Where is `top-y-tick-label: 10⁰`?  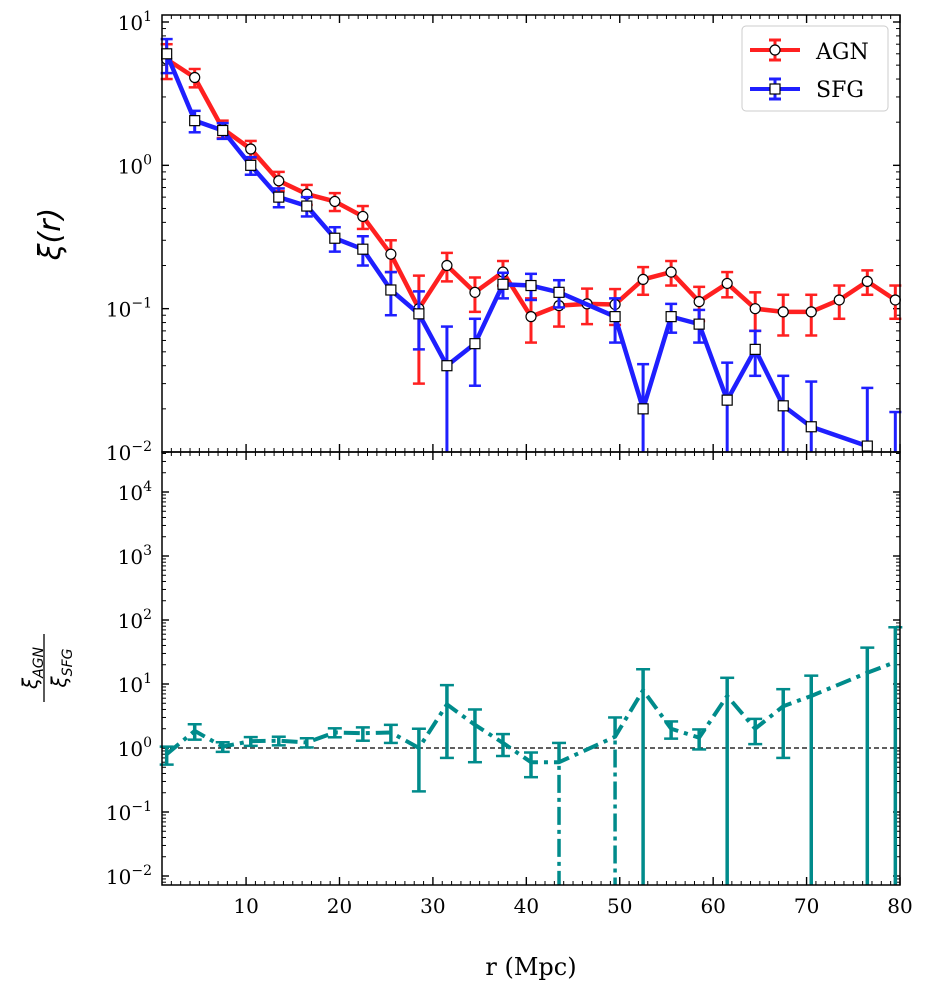 top-y-tick-label: 10⁰ is located at coordinates (135, 165).